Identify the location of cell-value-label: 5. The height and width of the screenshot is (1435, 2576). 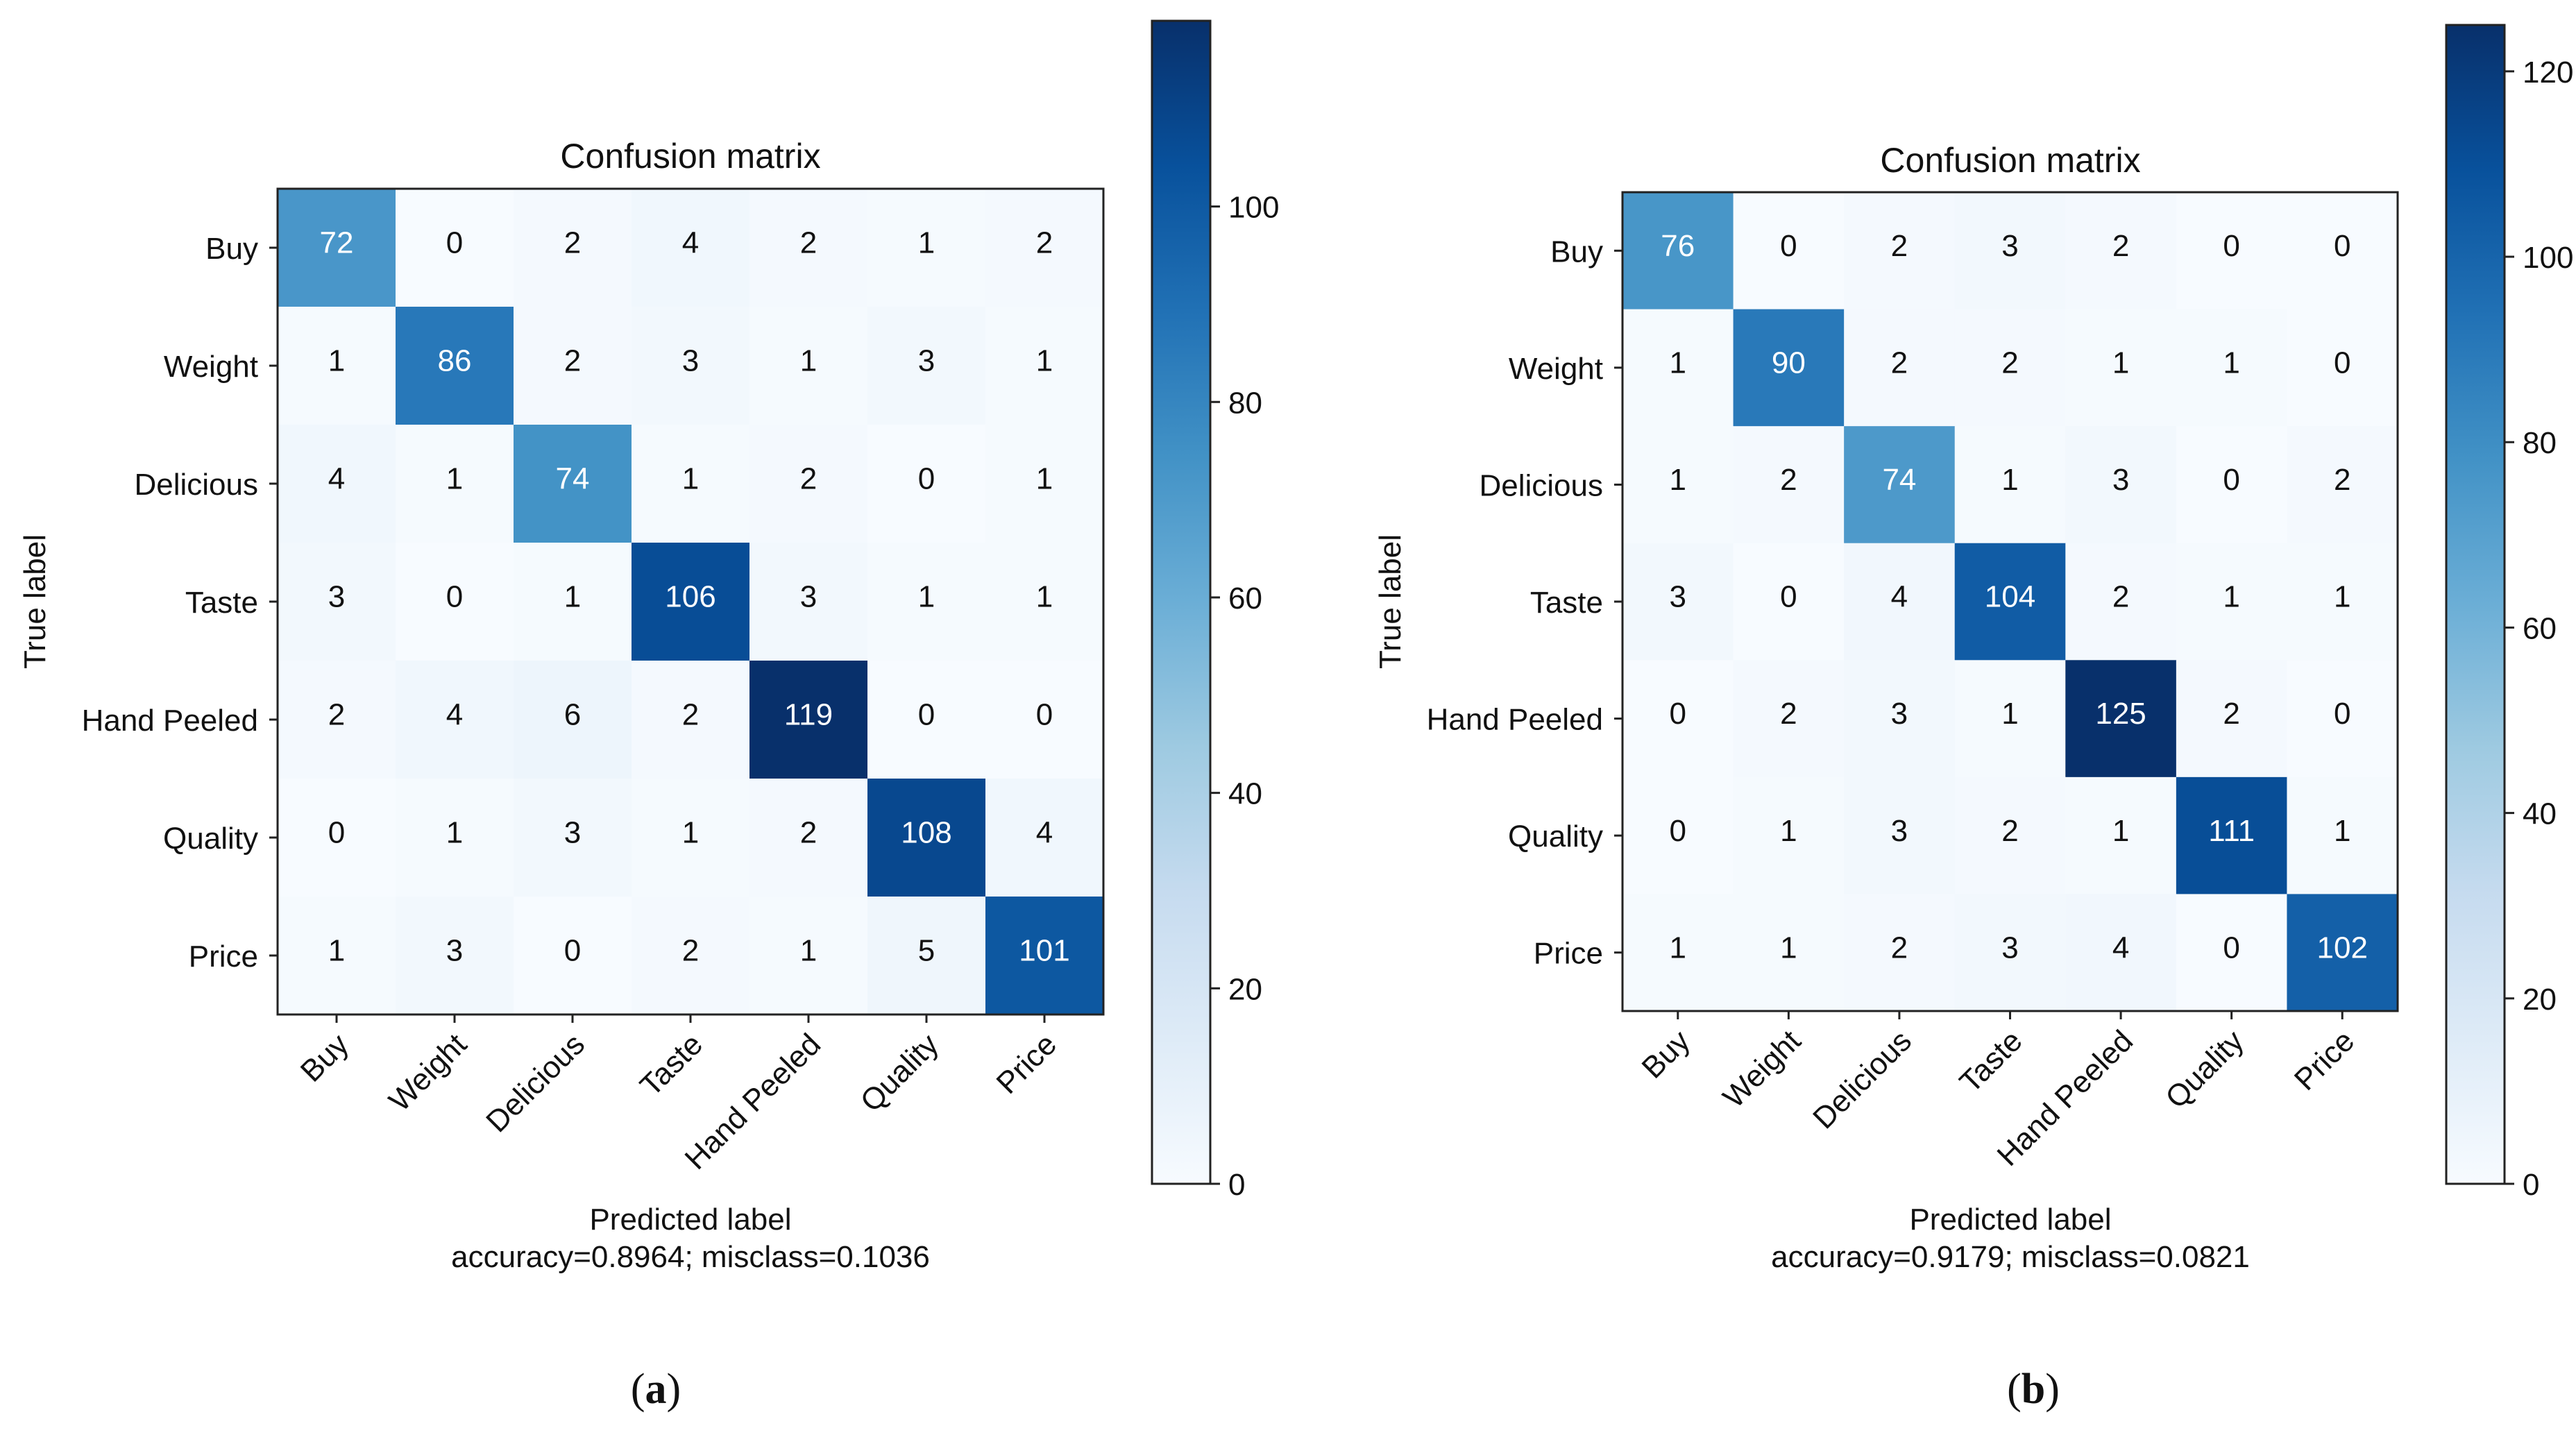
(927, 951).